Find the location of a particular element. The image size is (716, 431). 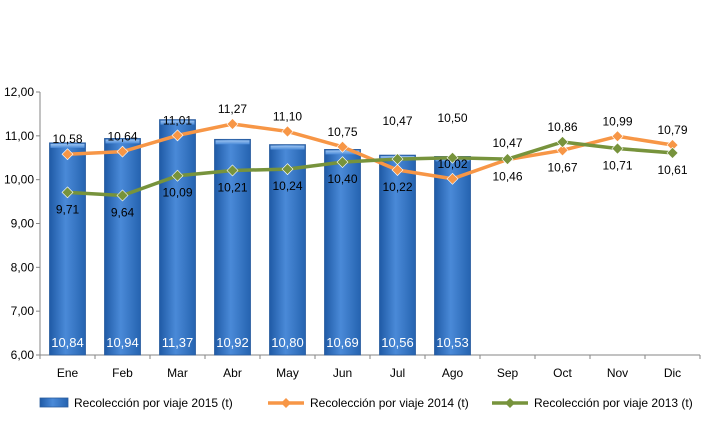

series-2014-value-label: 10,75 is located at coordinates (342, 132).